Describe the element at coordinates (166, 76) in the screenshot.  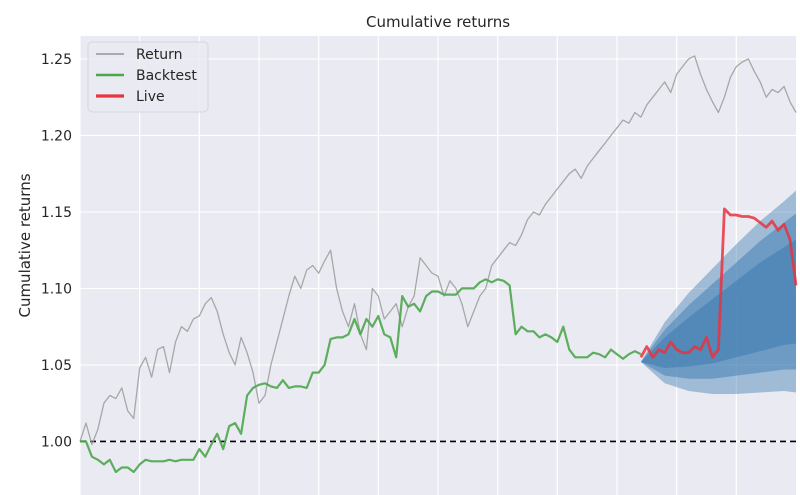
I see `legend-label-backtest: Backtest` at that location.